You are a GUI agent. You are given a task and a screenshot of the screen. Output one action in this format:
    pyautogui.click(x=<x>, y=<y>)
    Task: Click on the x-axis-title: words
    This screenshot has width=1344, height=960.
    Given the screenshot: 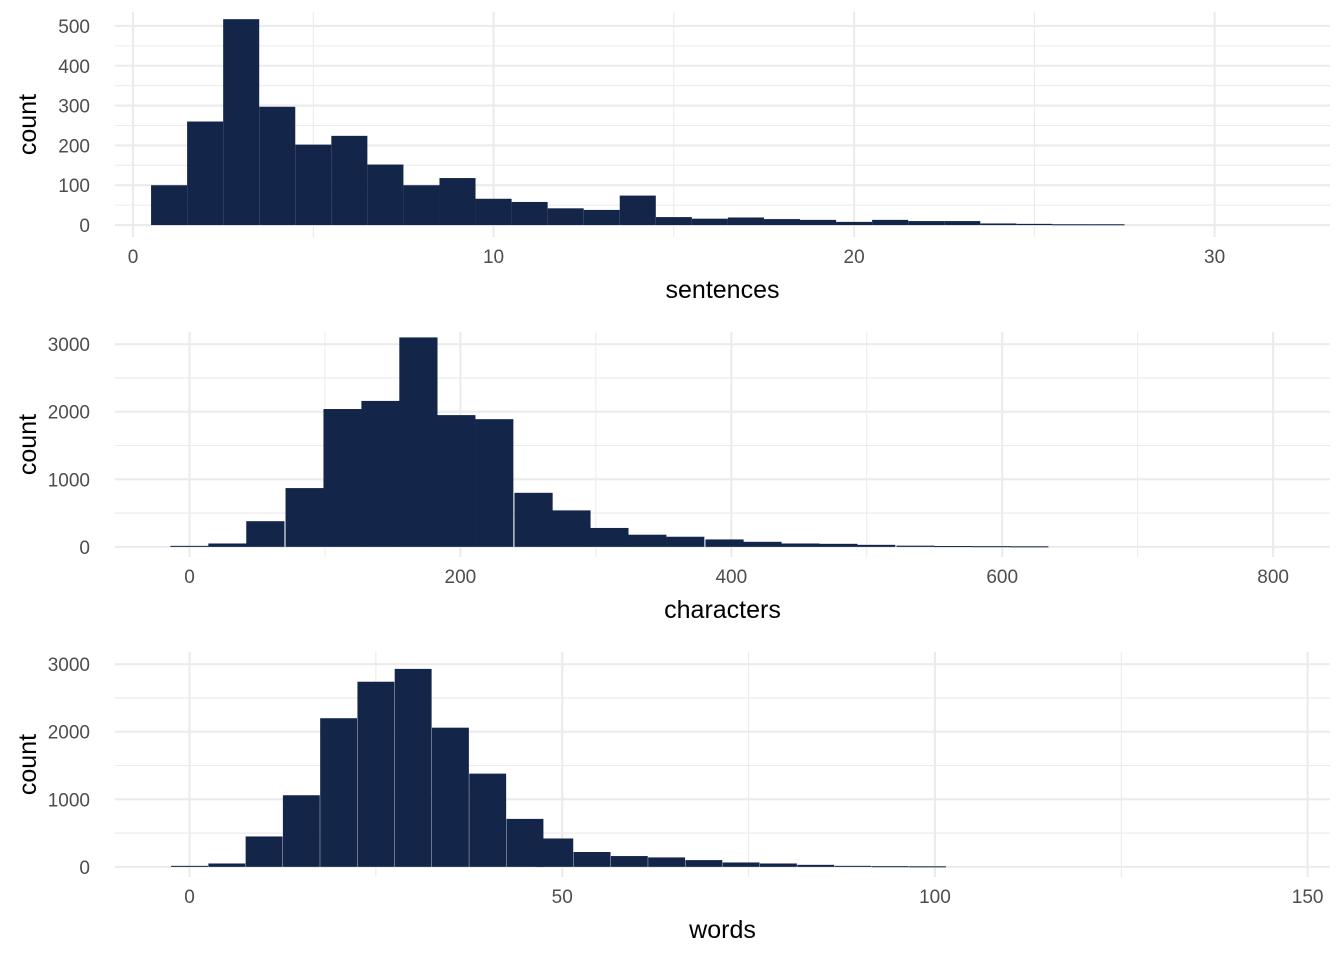 What is the action you would take?
    pyautogui.click(x=722, y=930)
    